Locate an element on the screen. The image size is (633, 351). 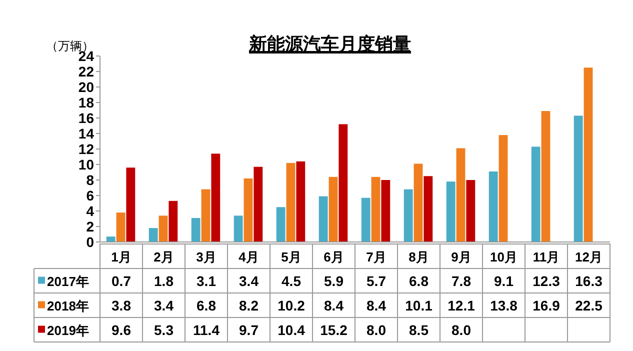
y-tick-label: 12 is located at coordinates (86, 149).